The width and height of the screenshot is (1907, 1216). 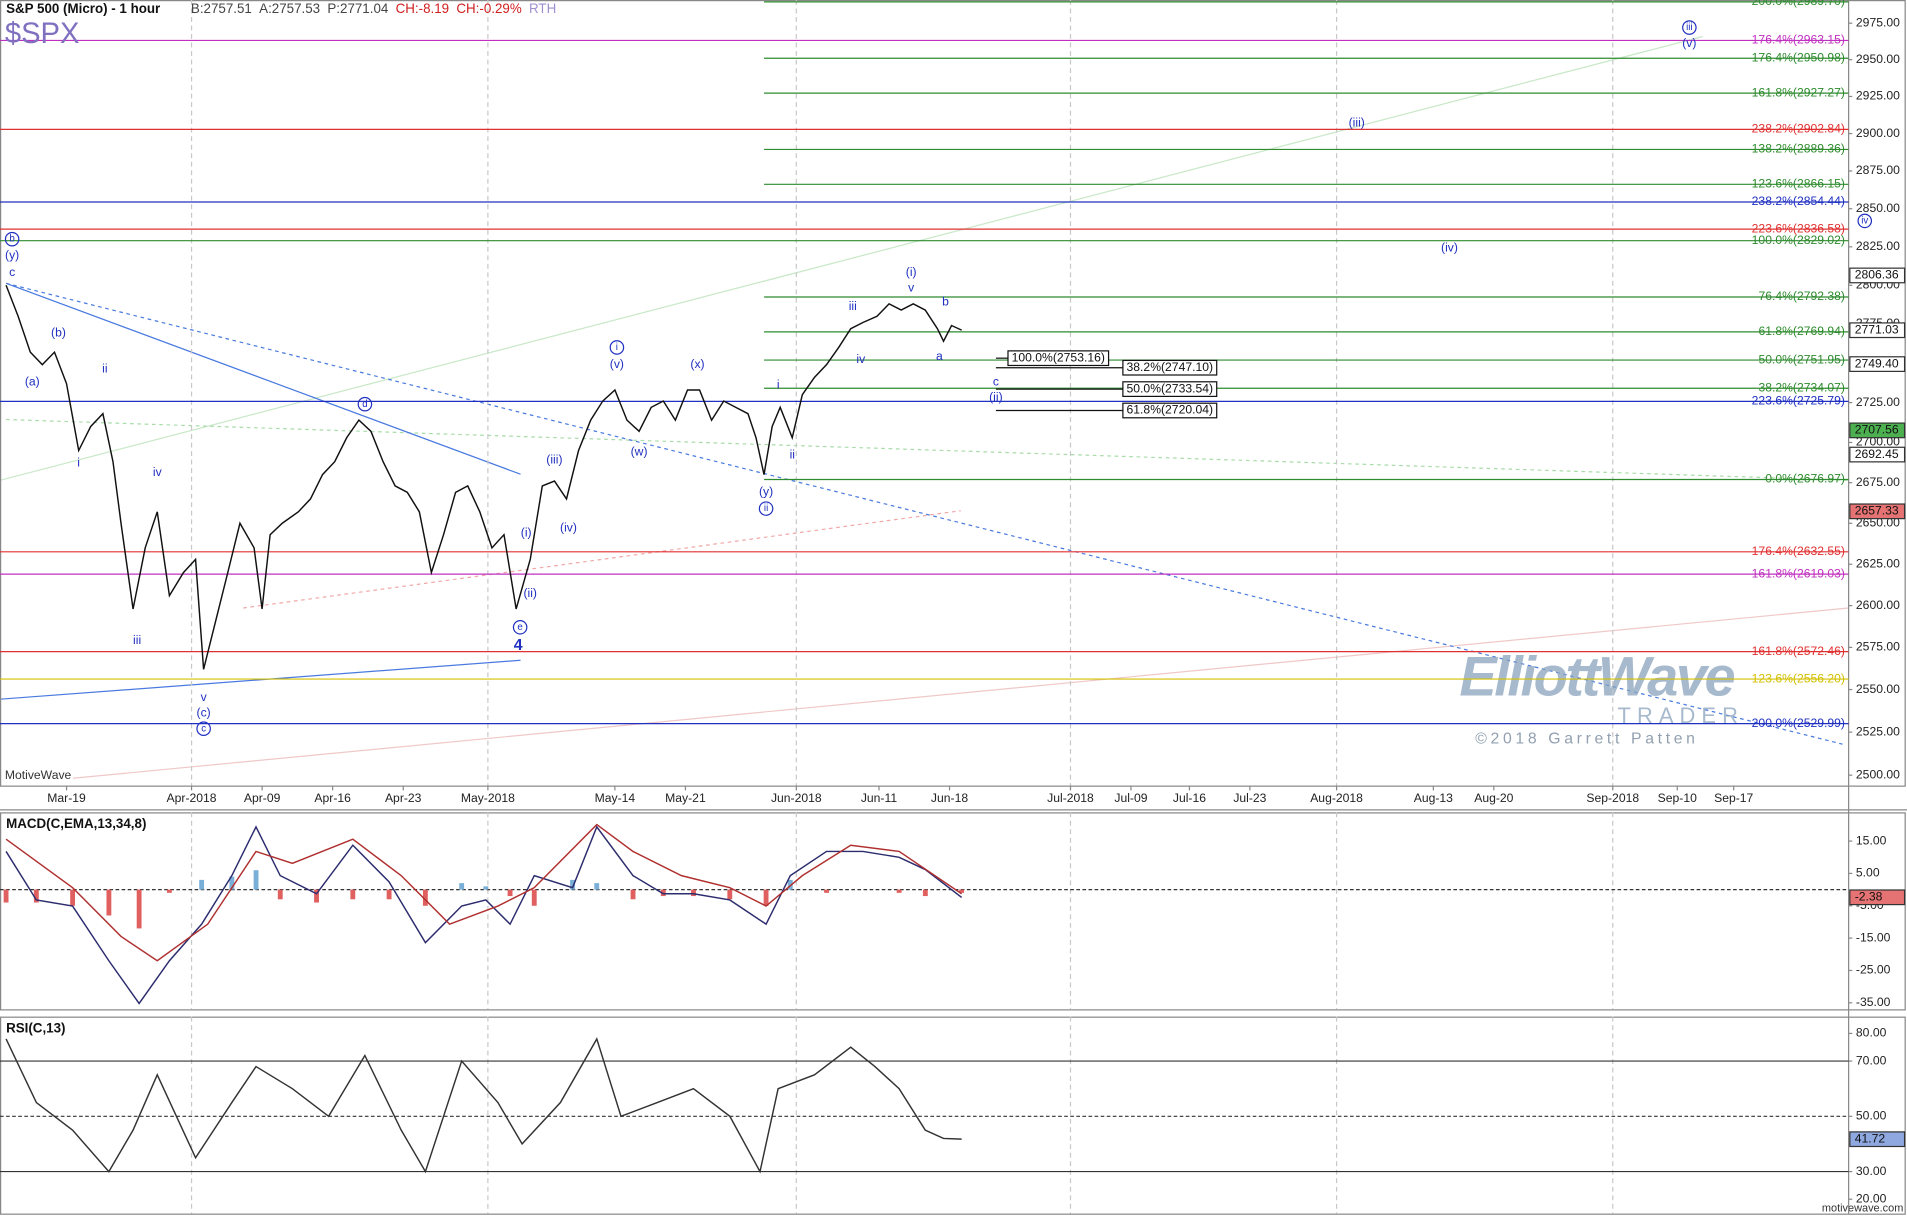 I want to click on wave-label: iv, so click(x=158, y=472).